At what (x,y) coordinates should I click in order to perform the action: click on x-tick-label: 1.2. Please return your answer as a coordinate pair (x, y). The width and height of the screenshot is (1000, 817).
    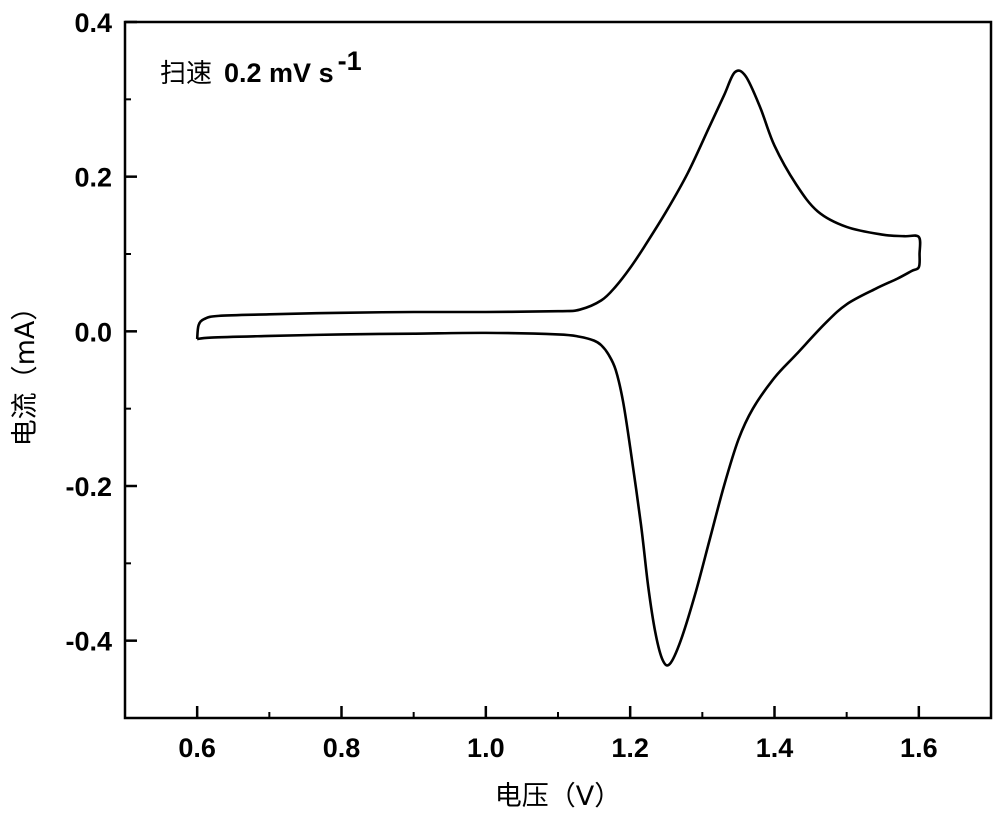
    Looking at the image, I should click on (630, 748).